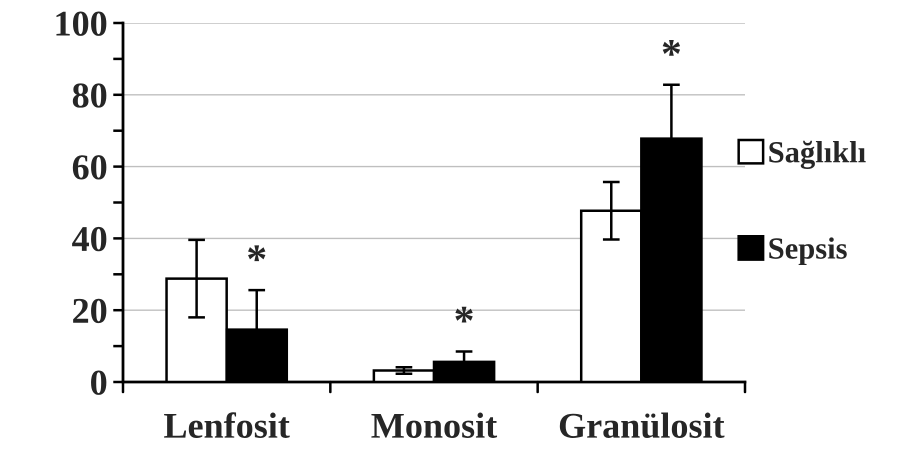 Image resolution: width=914 pixels, height=466 pixels. Describe the element at coordinates (642, 425) in the screenshot. I see `x-tick-label: Granülosit` at that location.